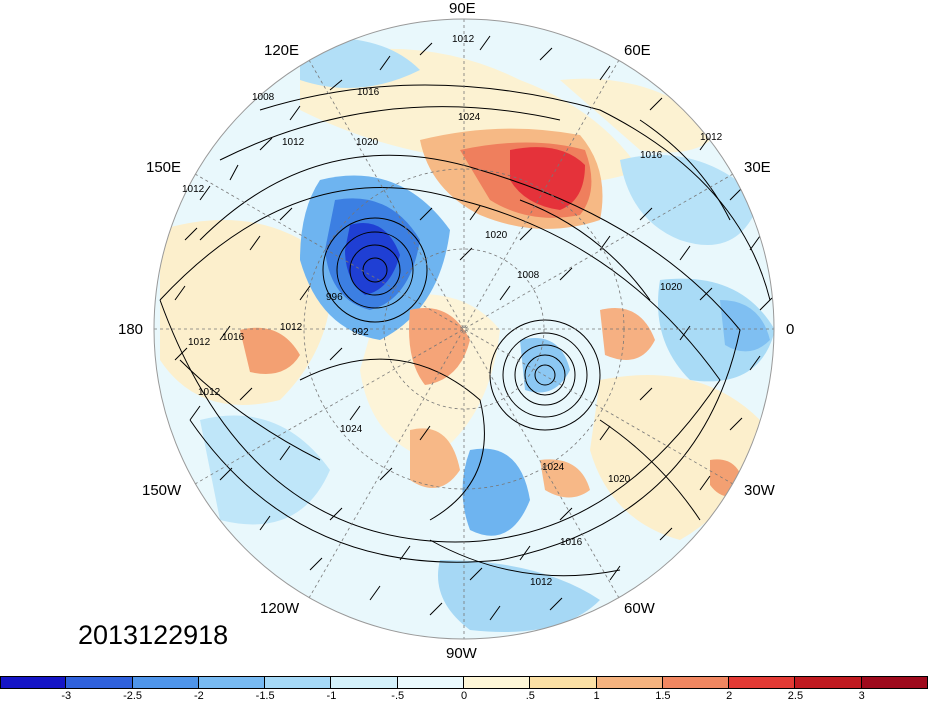 The image size is (928, 702). Describe the element at coordinates (162, 490) in the screenshot. I see `lon-label-150w: 150W` at that location.